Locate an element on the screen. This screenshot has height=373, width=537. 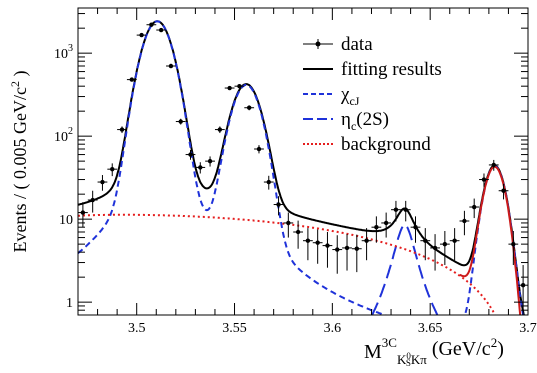
y-axis-title: Events / ( 0.005 GeV/c2 ) is located at coordinates (19, 162).